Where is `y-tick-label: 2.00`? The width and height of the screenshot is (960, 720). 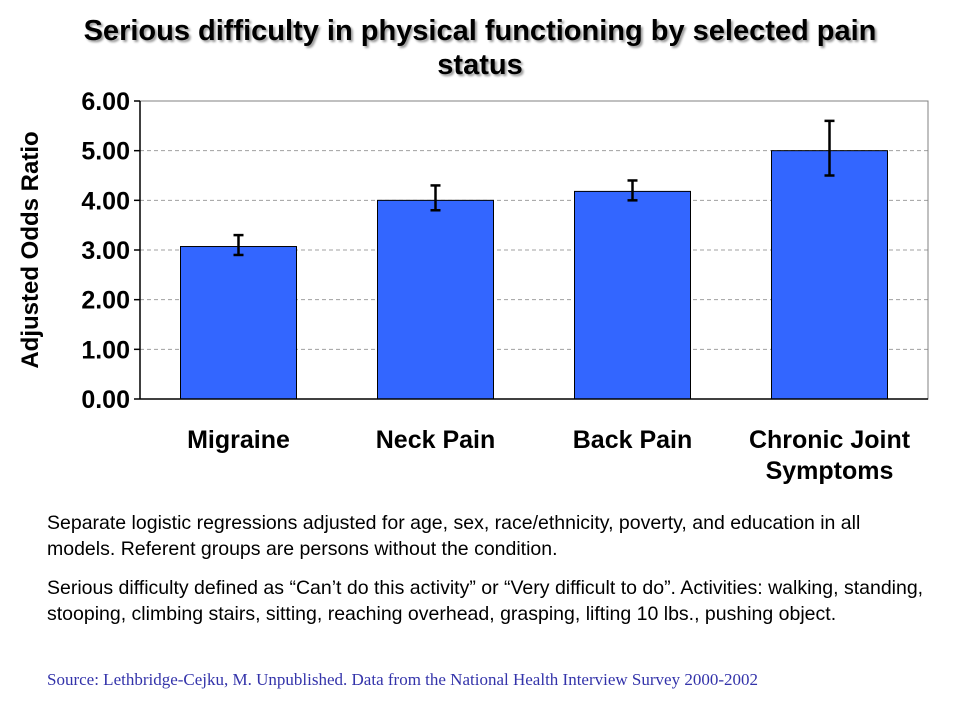
y-tick-label: 2.00 is located at coordinates (105, 301).